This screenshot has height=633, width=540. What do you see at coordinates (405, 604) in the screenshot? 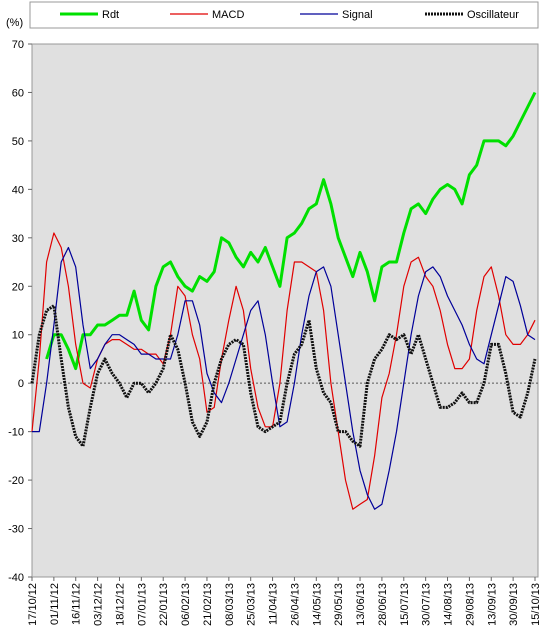
I see `x-tick-label: 15/07/13` at bounding box center [405, 604].